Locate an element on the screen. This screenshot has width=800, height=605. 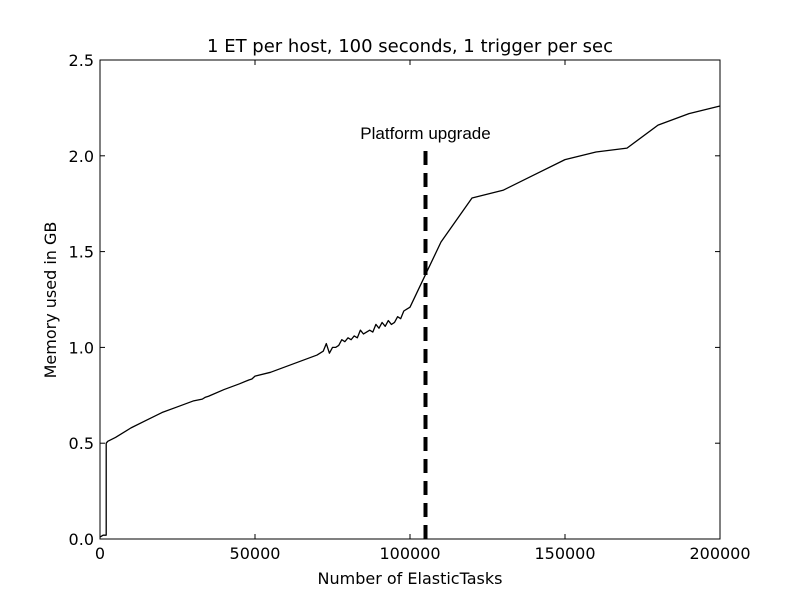
y-tick-label: 1.5 is located at coordinates (81, 252).